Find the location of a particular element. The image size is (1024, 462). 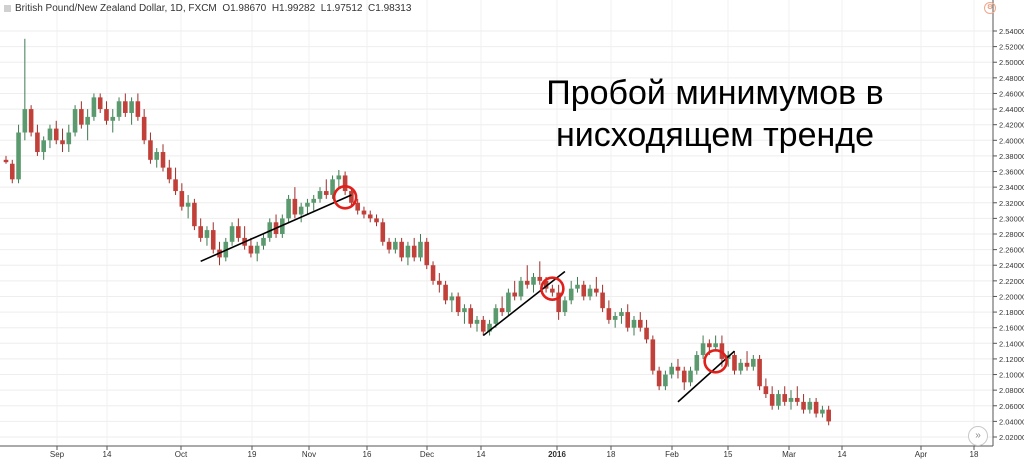

price-tick-label: 2.30000 is located at coordinates (1011, 218).